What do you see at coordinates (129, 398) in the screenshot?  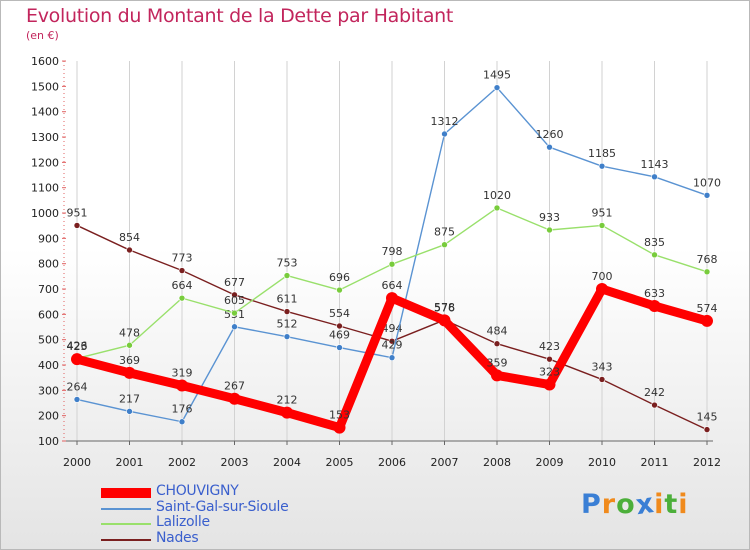 I see `data-label-saint-gal-sur-sioule: 217` at bounding box center [129, 398].